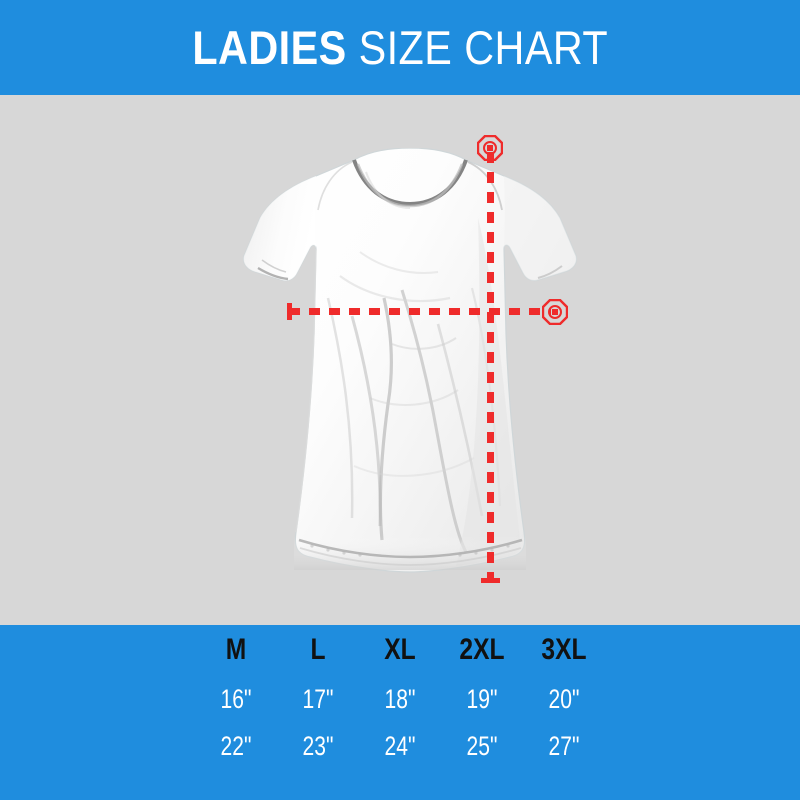 The width and height of the screenshot is (800, 800). Describe the element at coordinates (564, 649) in the screenshot. I see `size-header-cell: 3XL` at that location.